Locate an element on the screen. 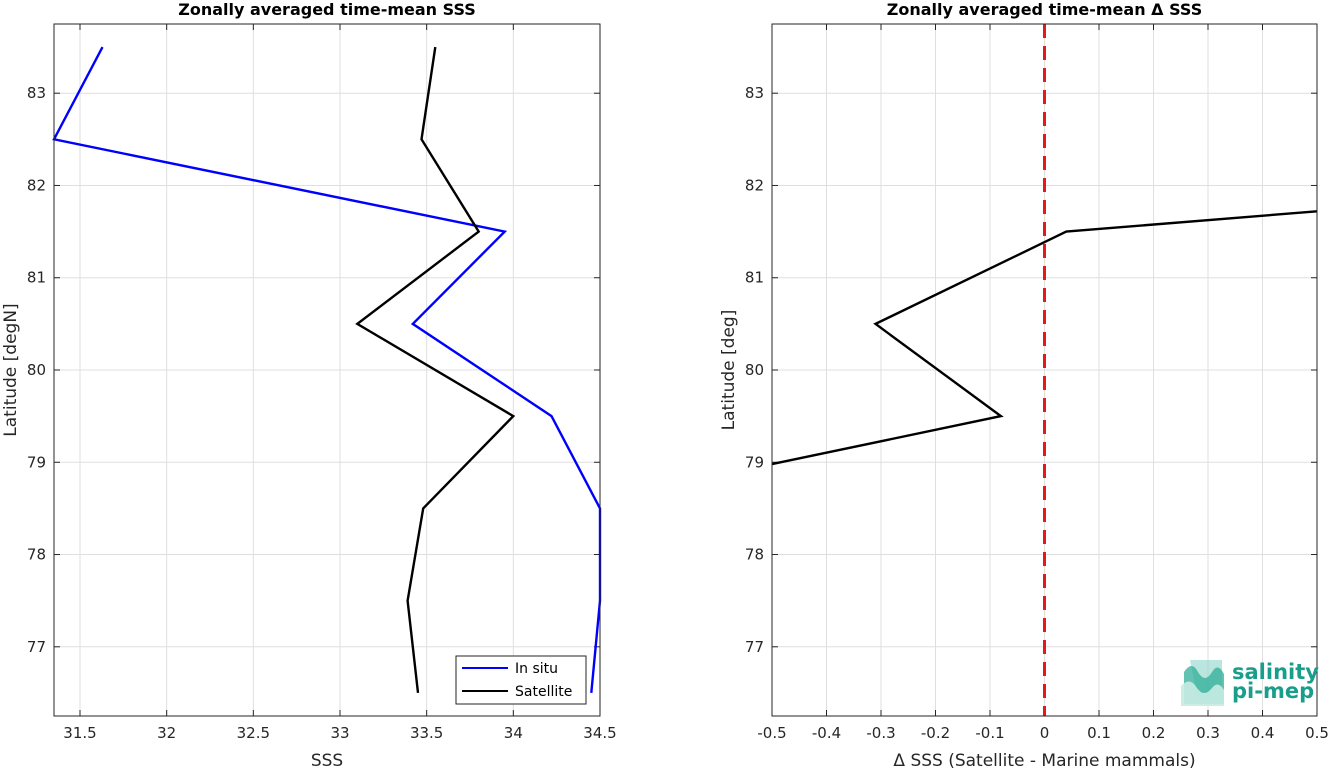  legend-label-in-situ: In situ is located at coordinates (536, 669).